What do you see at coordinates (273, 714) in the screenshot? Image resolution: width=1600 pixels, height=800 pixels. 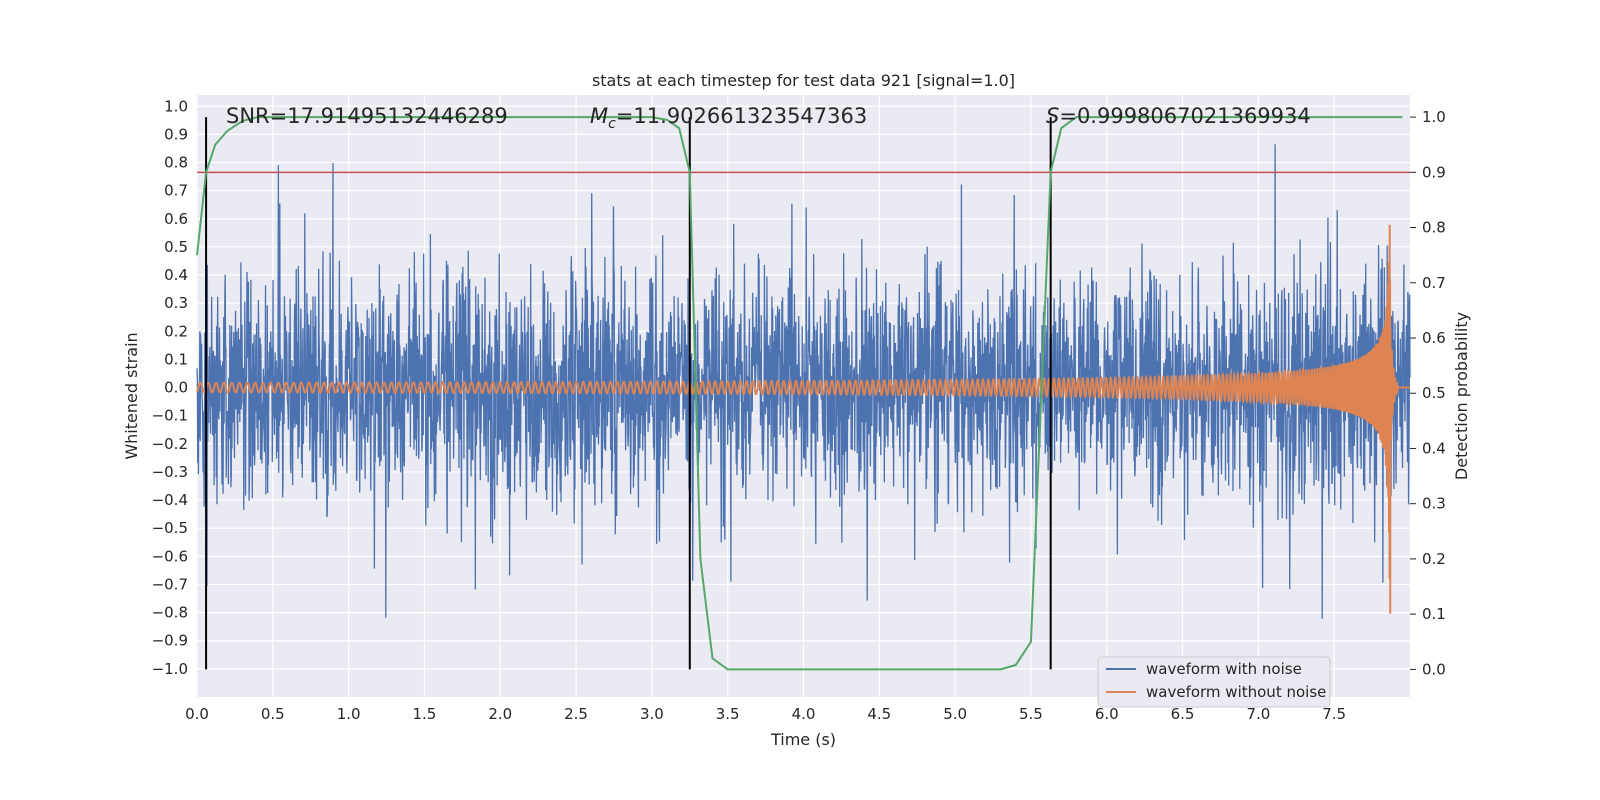 I see `x-tick-label: 0.5` at bounding box center [273, 714].